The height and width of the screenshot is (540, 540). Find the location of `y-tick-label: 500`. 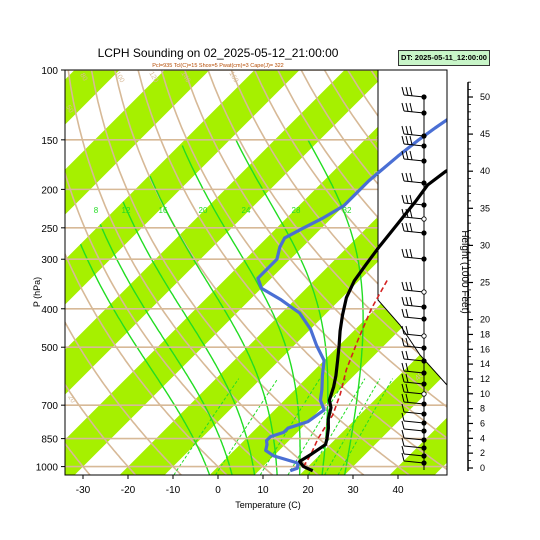

y-tick-label: 500 is located at coordinates (49, 348).